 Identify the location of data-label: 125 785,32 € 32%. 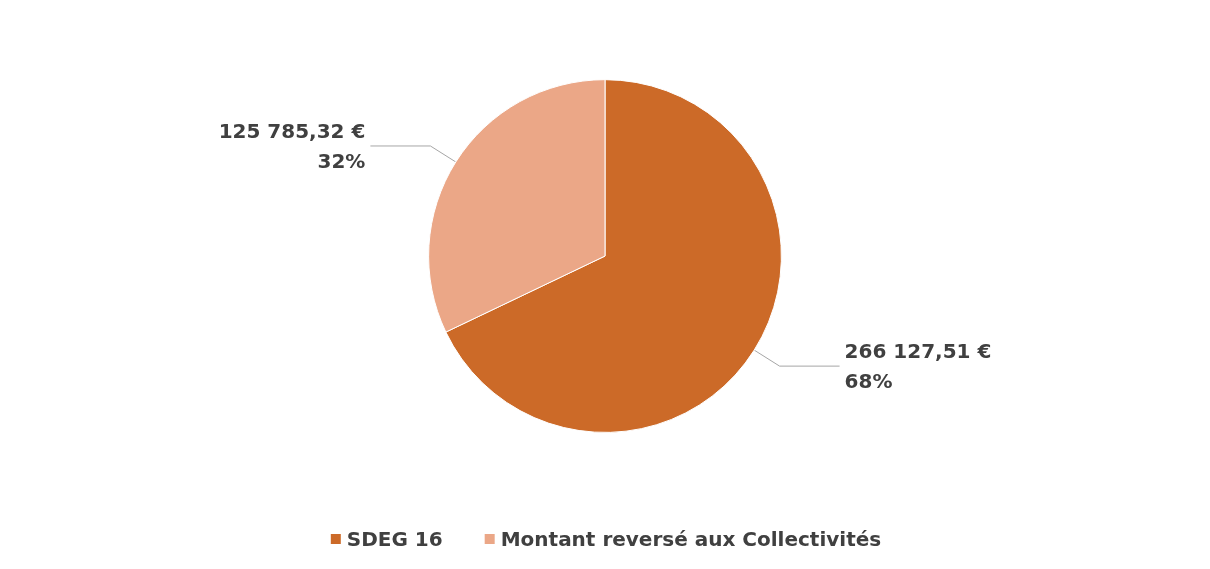
(292, 145).